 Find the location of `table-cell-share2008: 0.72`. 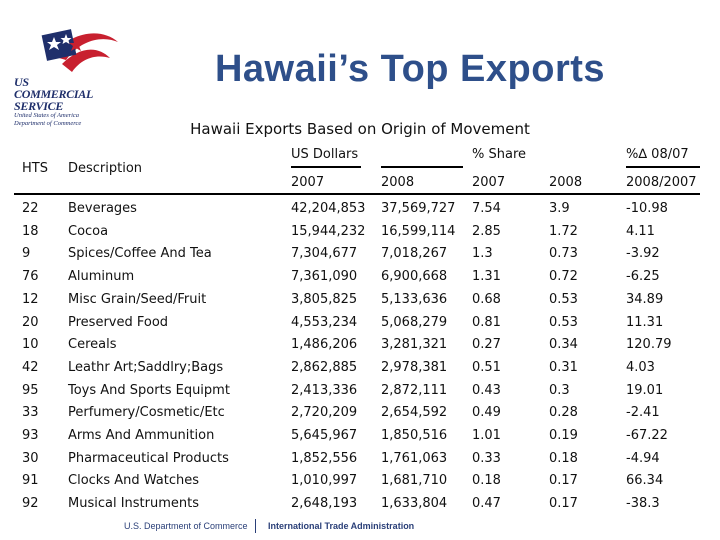

table-cell-share2008: 0.72 is located at coordinates (563, 277).